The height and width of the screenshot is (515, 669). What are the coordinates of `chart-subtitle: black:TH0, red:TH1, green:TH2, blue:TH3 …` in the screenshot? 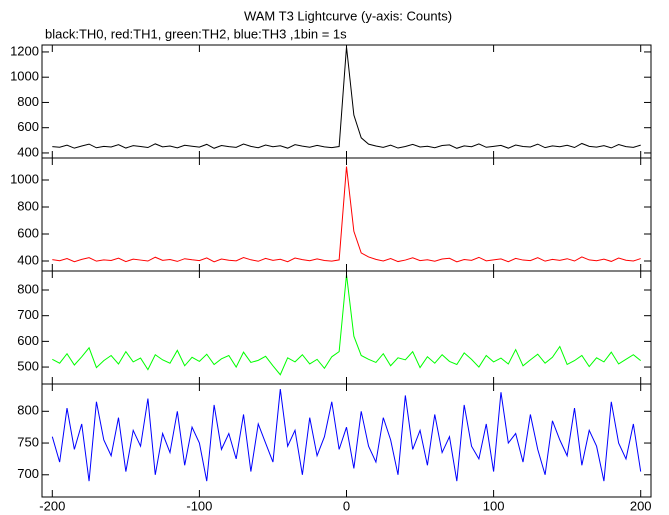 It's located at (196, 33).